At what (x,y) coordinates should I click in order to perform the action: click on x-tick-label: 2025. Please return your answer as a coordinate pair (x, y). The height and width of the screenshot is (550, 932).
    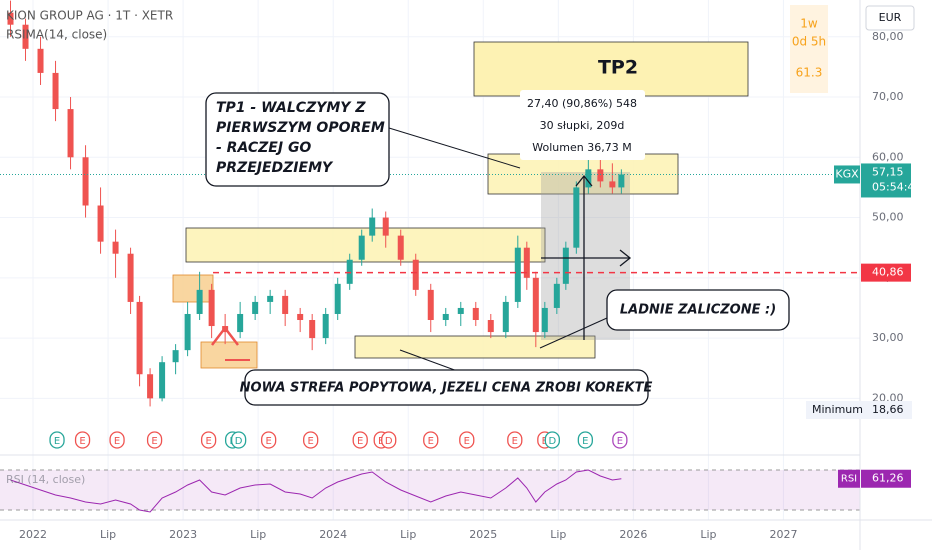
    Looking at the image, I should click on (483, 534).